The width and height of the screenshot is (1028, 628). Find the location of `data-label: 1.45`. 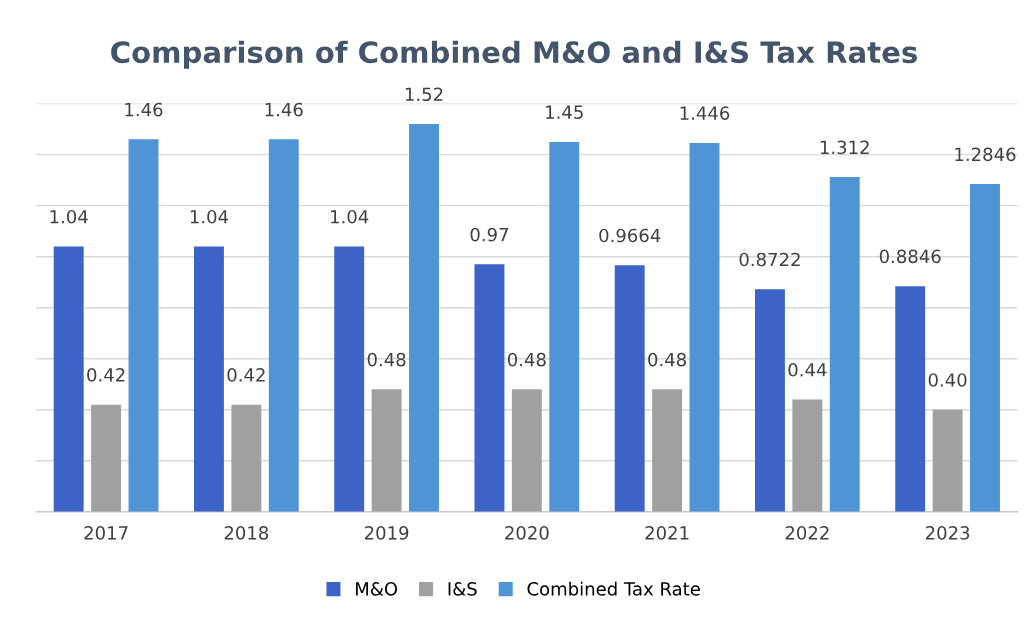

data-label: 1.45 is located at coordinates (564, 112).